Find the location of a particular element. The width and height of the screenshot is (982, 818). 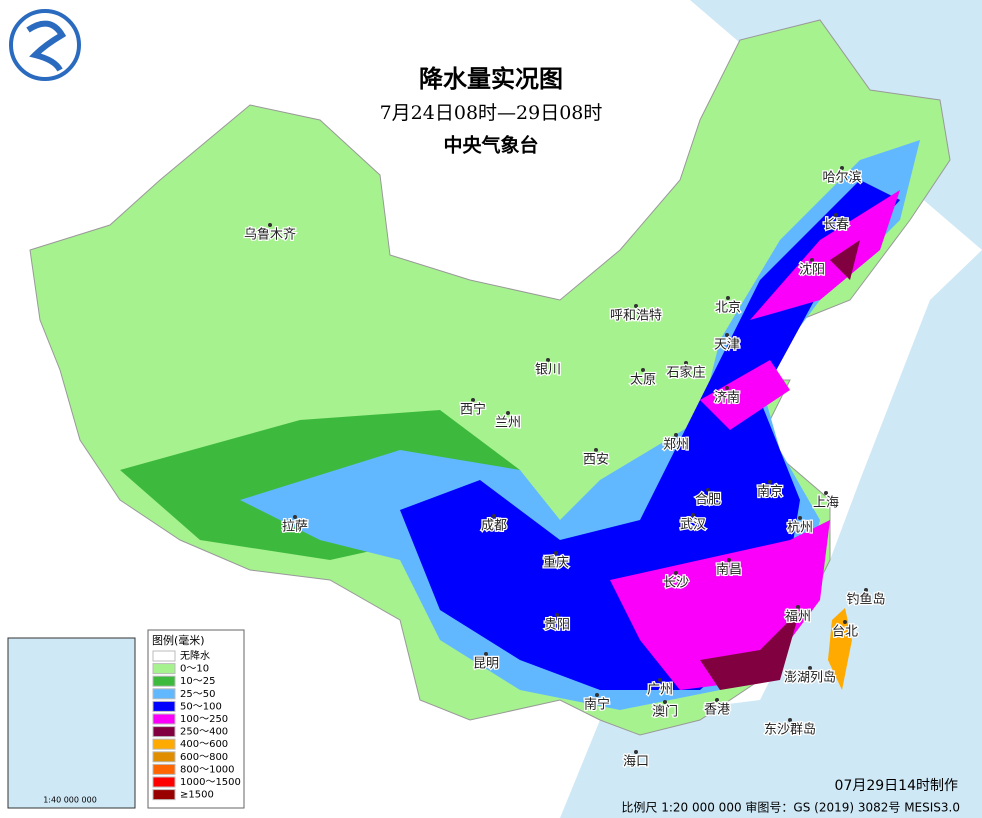

city-label: 钓鱼岛 is located at coordinates (865, 600).